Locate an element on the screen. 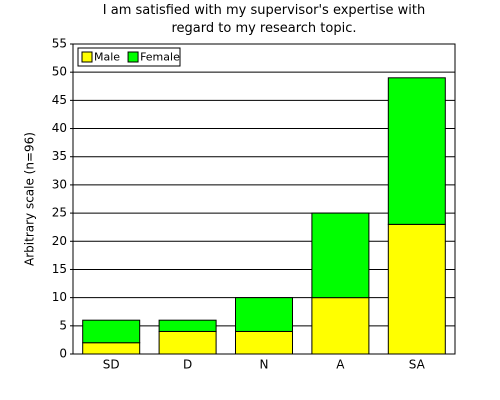  y-tick-label: 5 is located at coordinates (63, 325).